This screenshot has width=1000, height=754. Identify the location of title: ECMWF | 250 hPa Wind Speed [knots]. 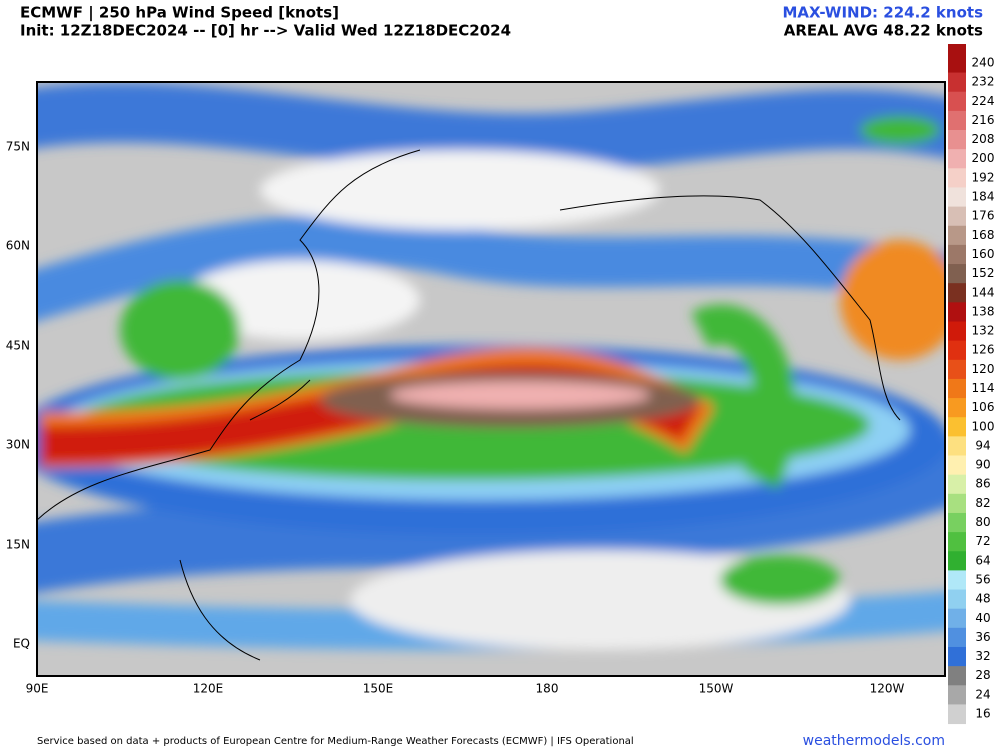
(179, 13).